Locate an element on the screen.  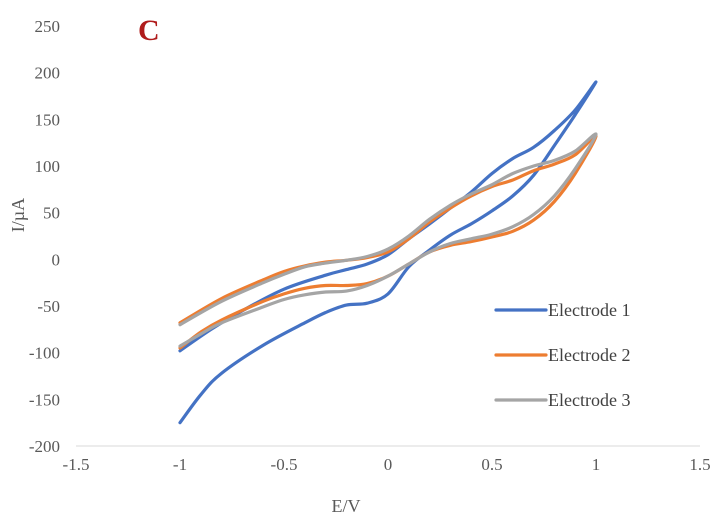
x-tick-label: -1 is located at coordinates (180, 464).